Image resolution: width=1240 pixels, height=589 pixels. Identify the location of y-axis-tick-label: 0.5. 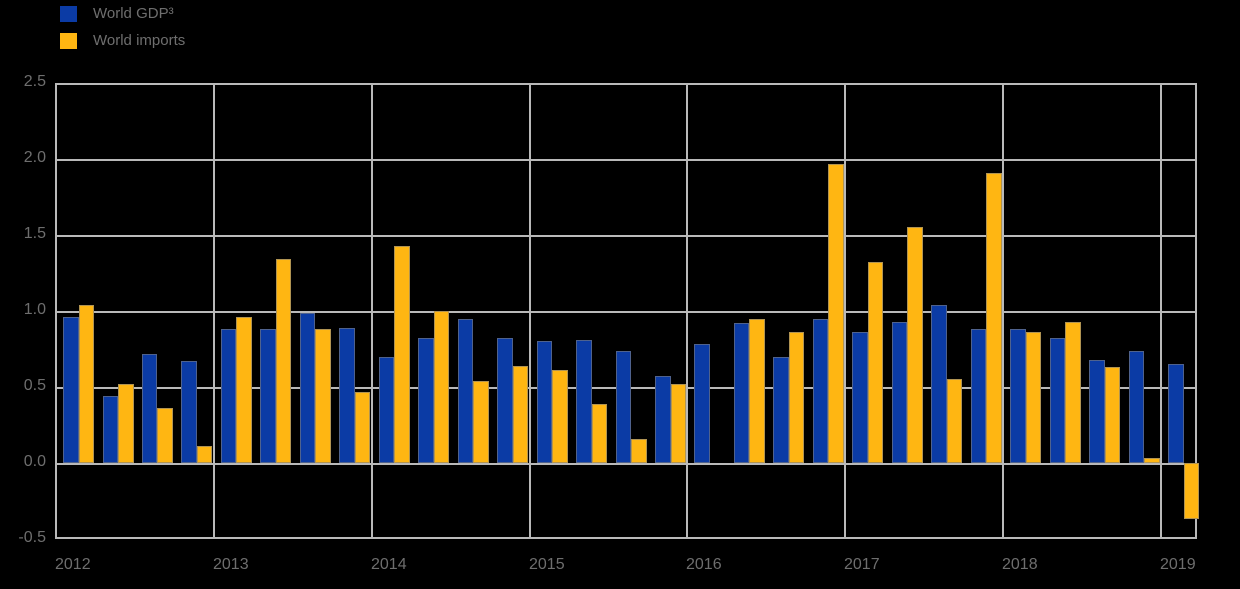
(34, 385).